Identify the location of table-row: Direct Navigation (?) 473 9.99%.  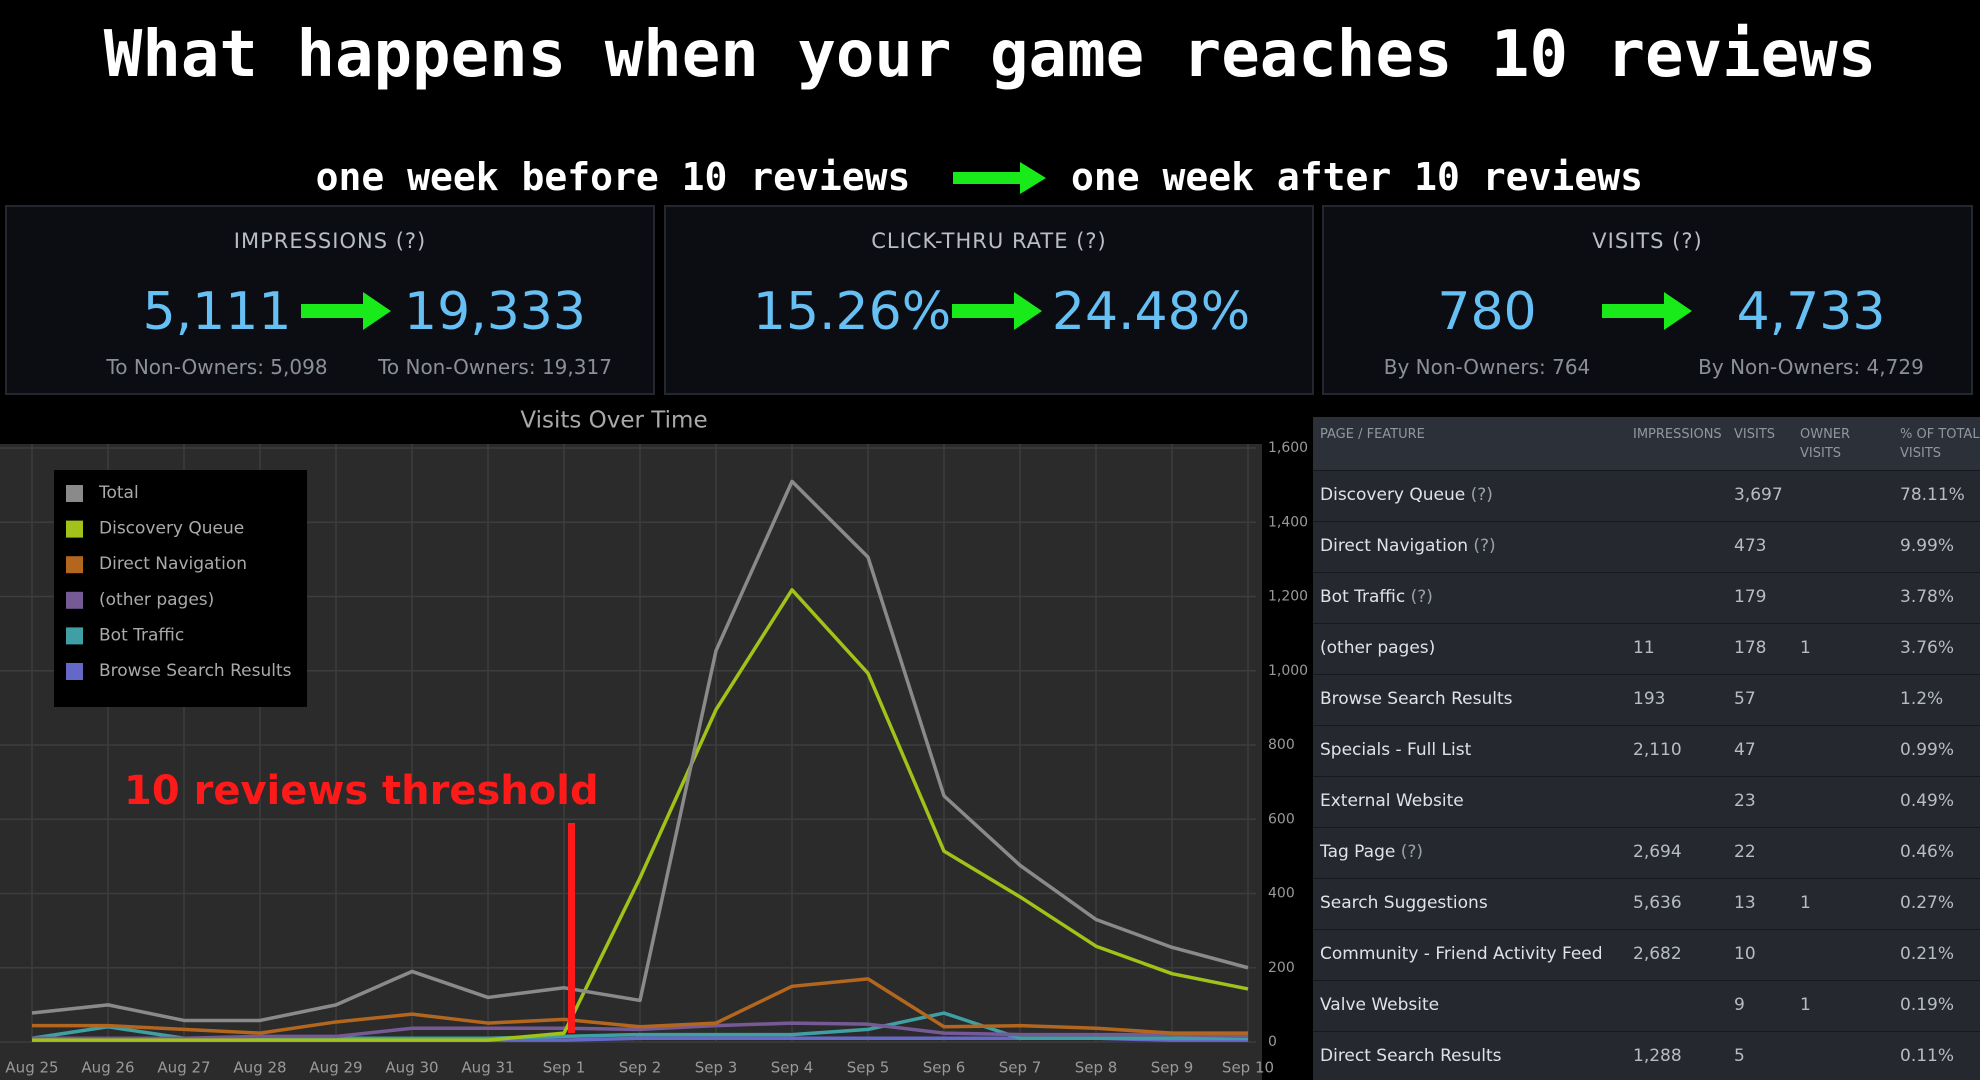
(1646, 546).